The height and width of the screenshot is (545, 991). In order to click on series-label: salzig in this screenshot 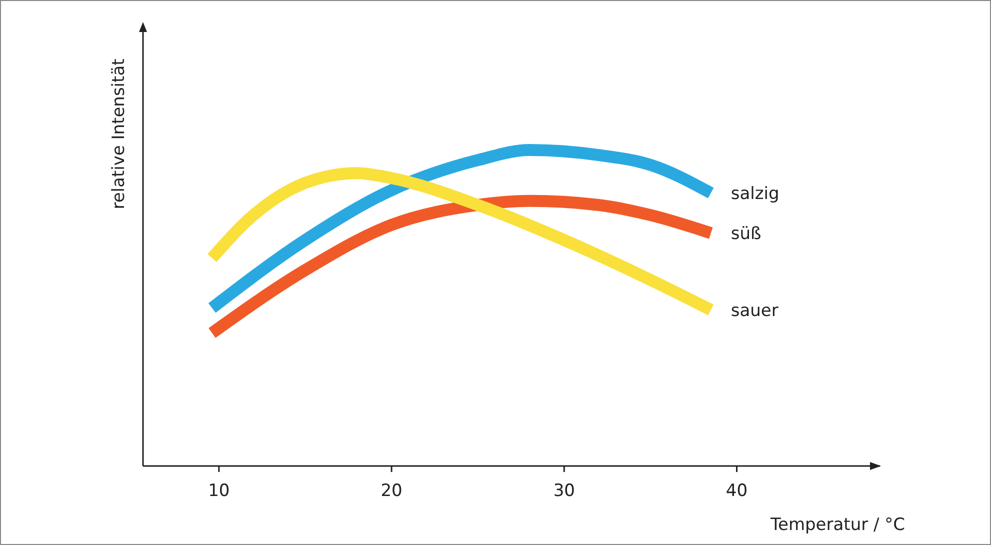, I will do `click(755, 194)`.